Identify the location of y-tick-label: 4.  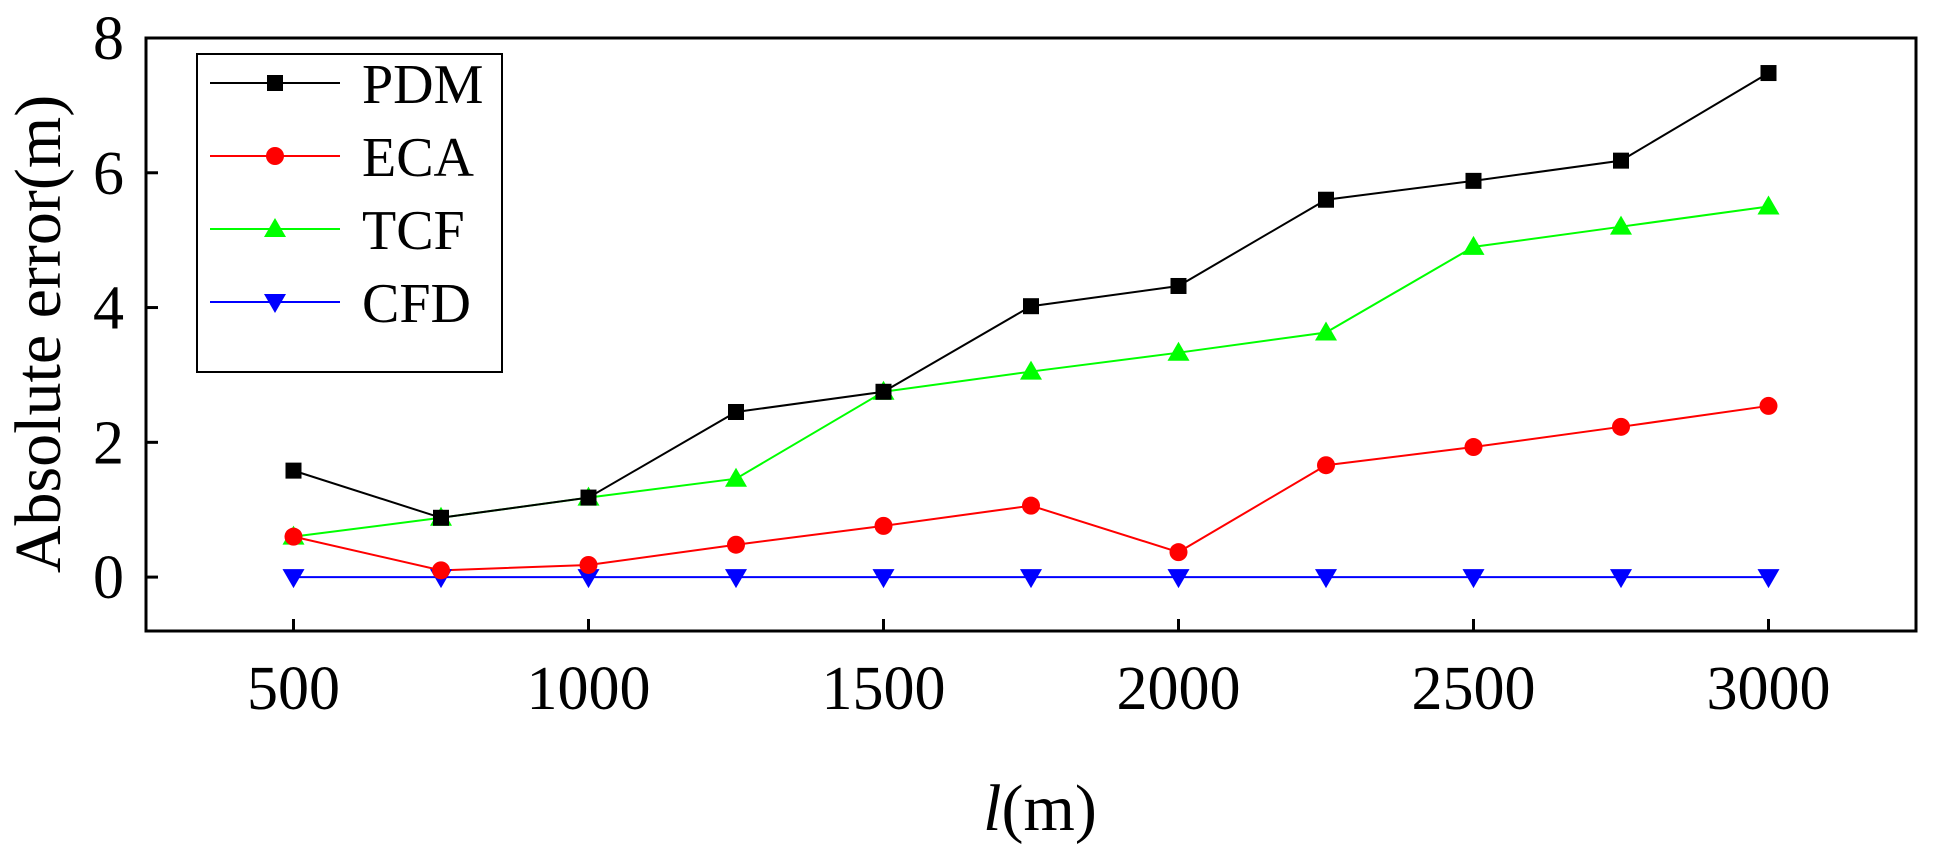
(108, 309).